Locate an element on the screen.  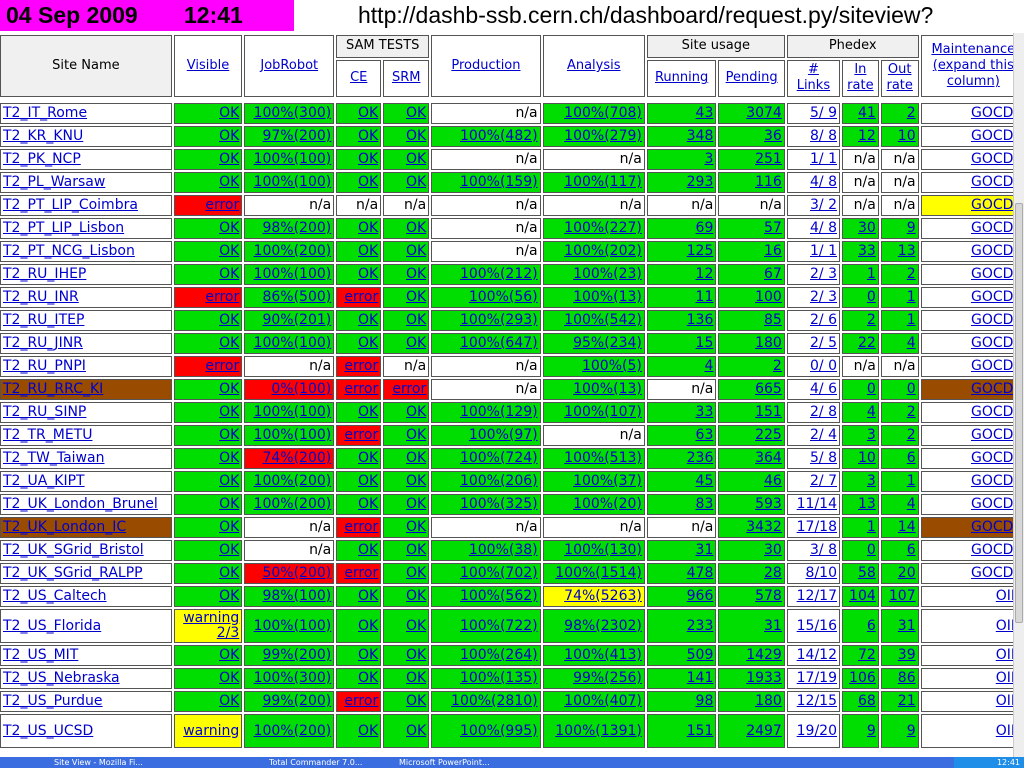
analysis-cell: 100%(5) is located at coordinates (593, 366).